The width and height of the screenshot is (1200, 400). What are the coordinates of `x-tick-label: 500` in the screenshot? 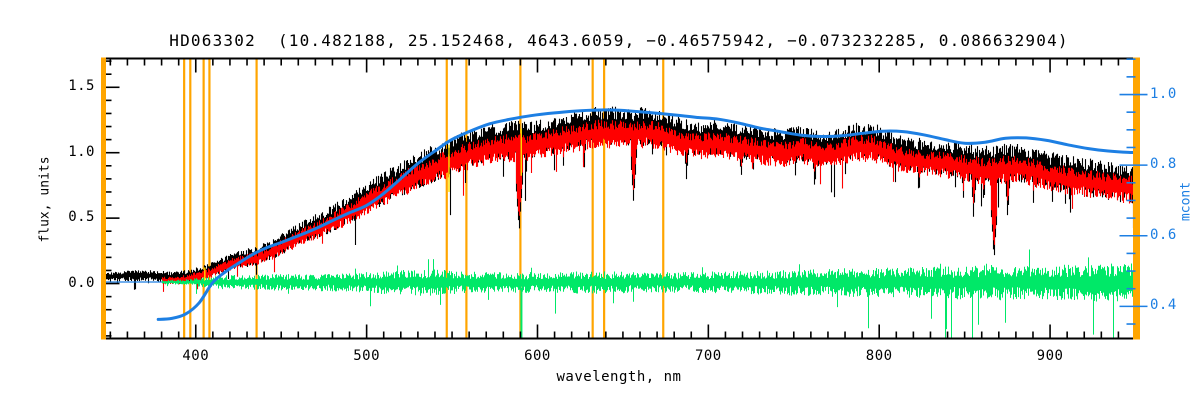 It's located at (367, 356).